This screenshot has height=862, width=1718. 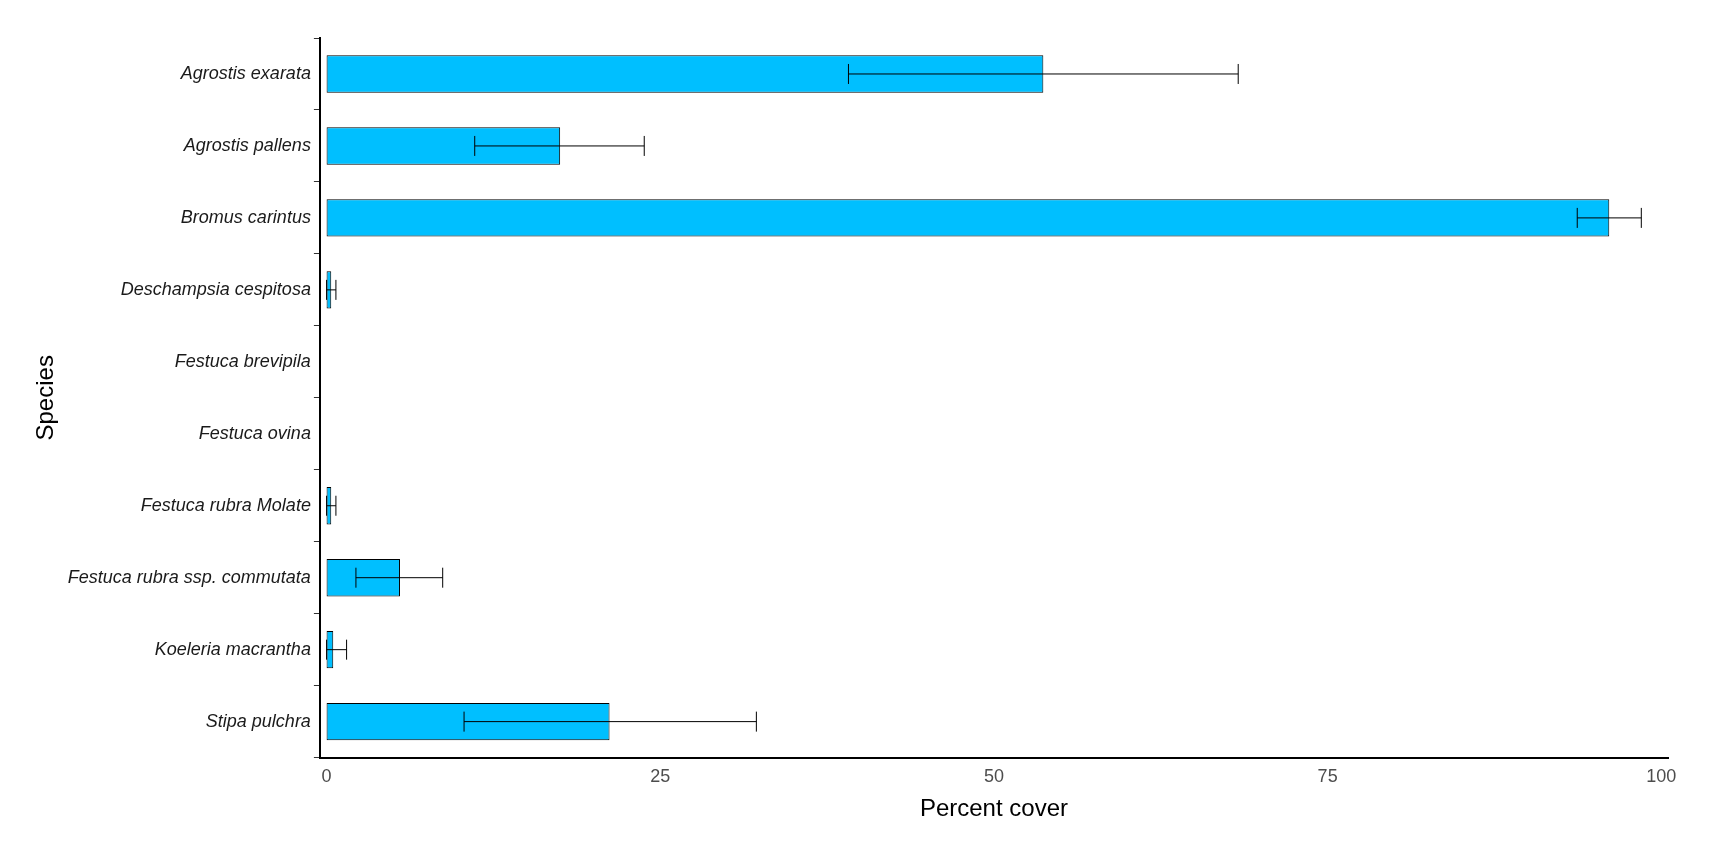 What do you see at coordinates (232, 648) in the screenshot?
I see `y-tick-label: Koeleria macrantha` at bounding box center [232, 648].